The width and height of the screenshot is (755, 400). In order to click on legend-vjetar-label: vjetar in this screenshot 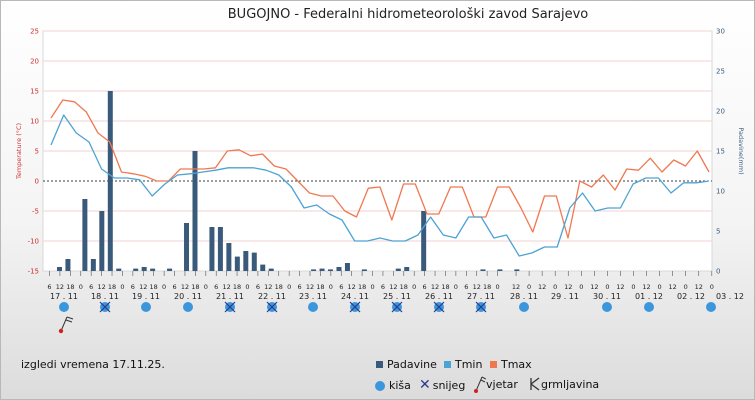, I will do `click(502, 384)`.